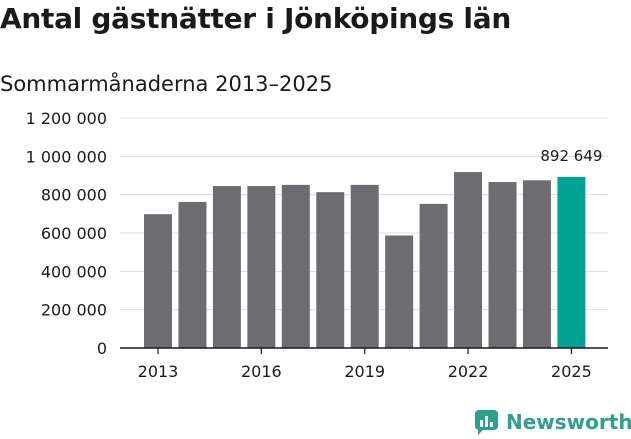 Image resolution: width=631 pixels, height=439 pixels. Describe the element at coordinates (166, 84) in the screenshot. I see `chart-subtitle: Sommarmånaderna 2013–2025` at that location.